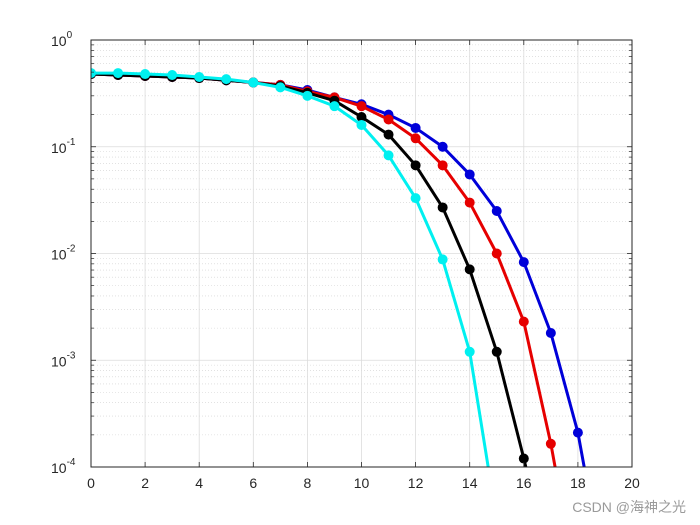  Describe the element at coordinates (63, 466) in the screenshot. I see `y-tick-label: 10⁻⁴` at that location.